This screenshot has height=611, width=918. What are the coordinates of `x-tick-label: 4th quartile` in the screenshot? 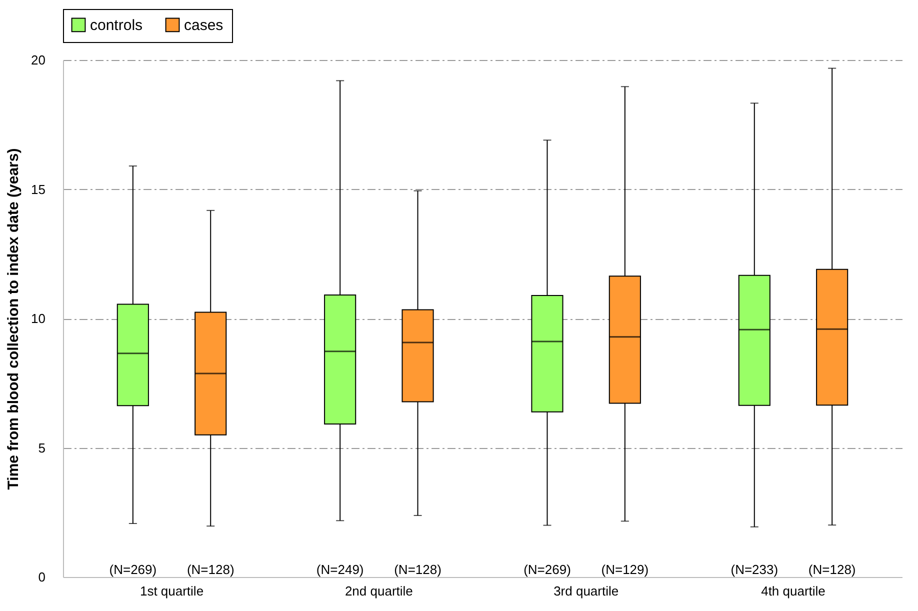 It's located at (793, 591).